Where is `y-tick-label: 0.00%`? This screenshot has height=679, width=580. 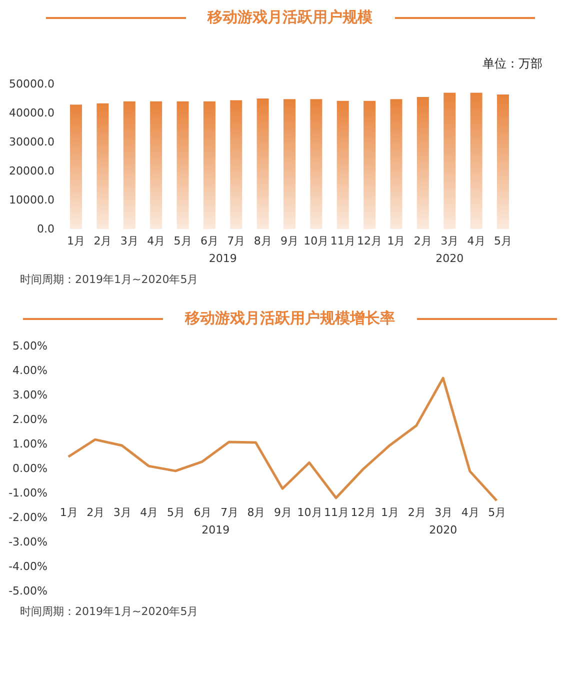 y-tick-label: 0.00% is located at coordinates (30, 468).